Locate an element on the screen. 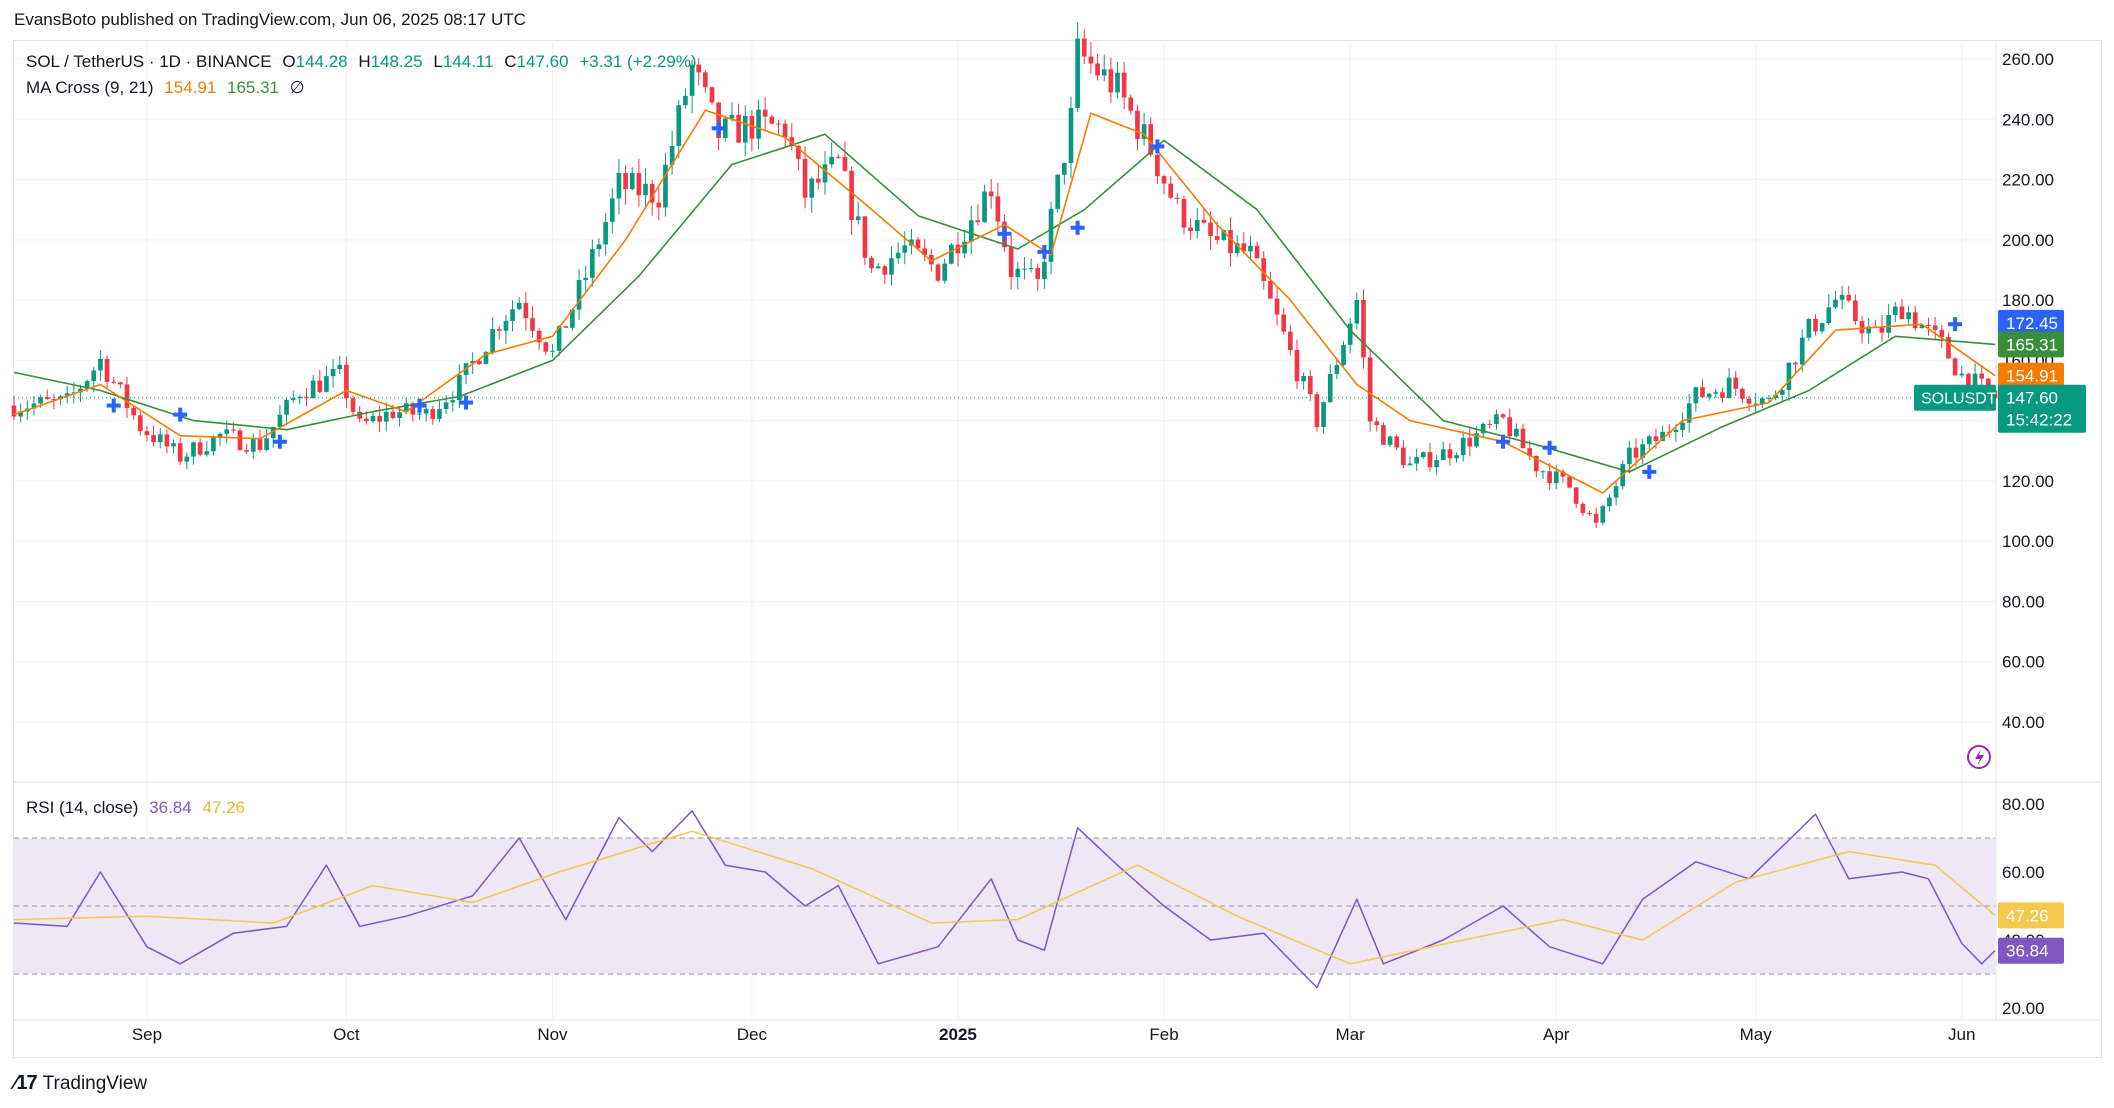 The image size is (2114, 1108). rsi-ma-value: 47.26 is located at coordinates (223, 807).